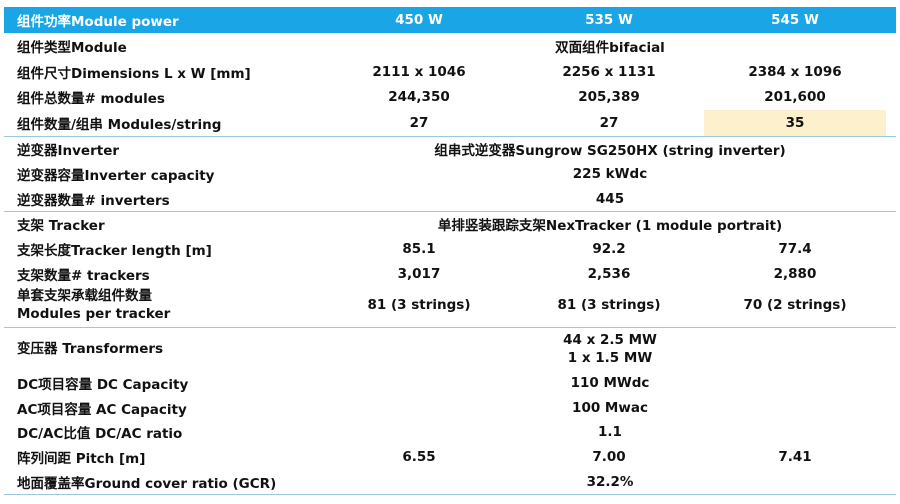 The height and width of the screenshot is (504, 900). Describe the element at coordinates (93, 200) in the screenshot. I see `row-label: 逆变器数量# inverters` at that location.